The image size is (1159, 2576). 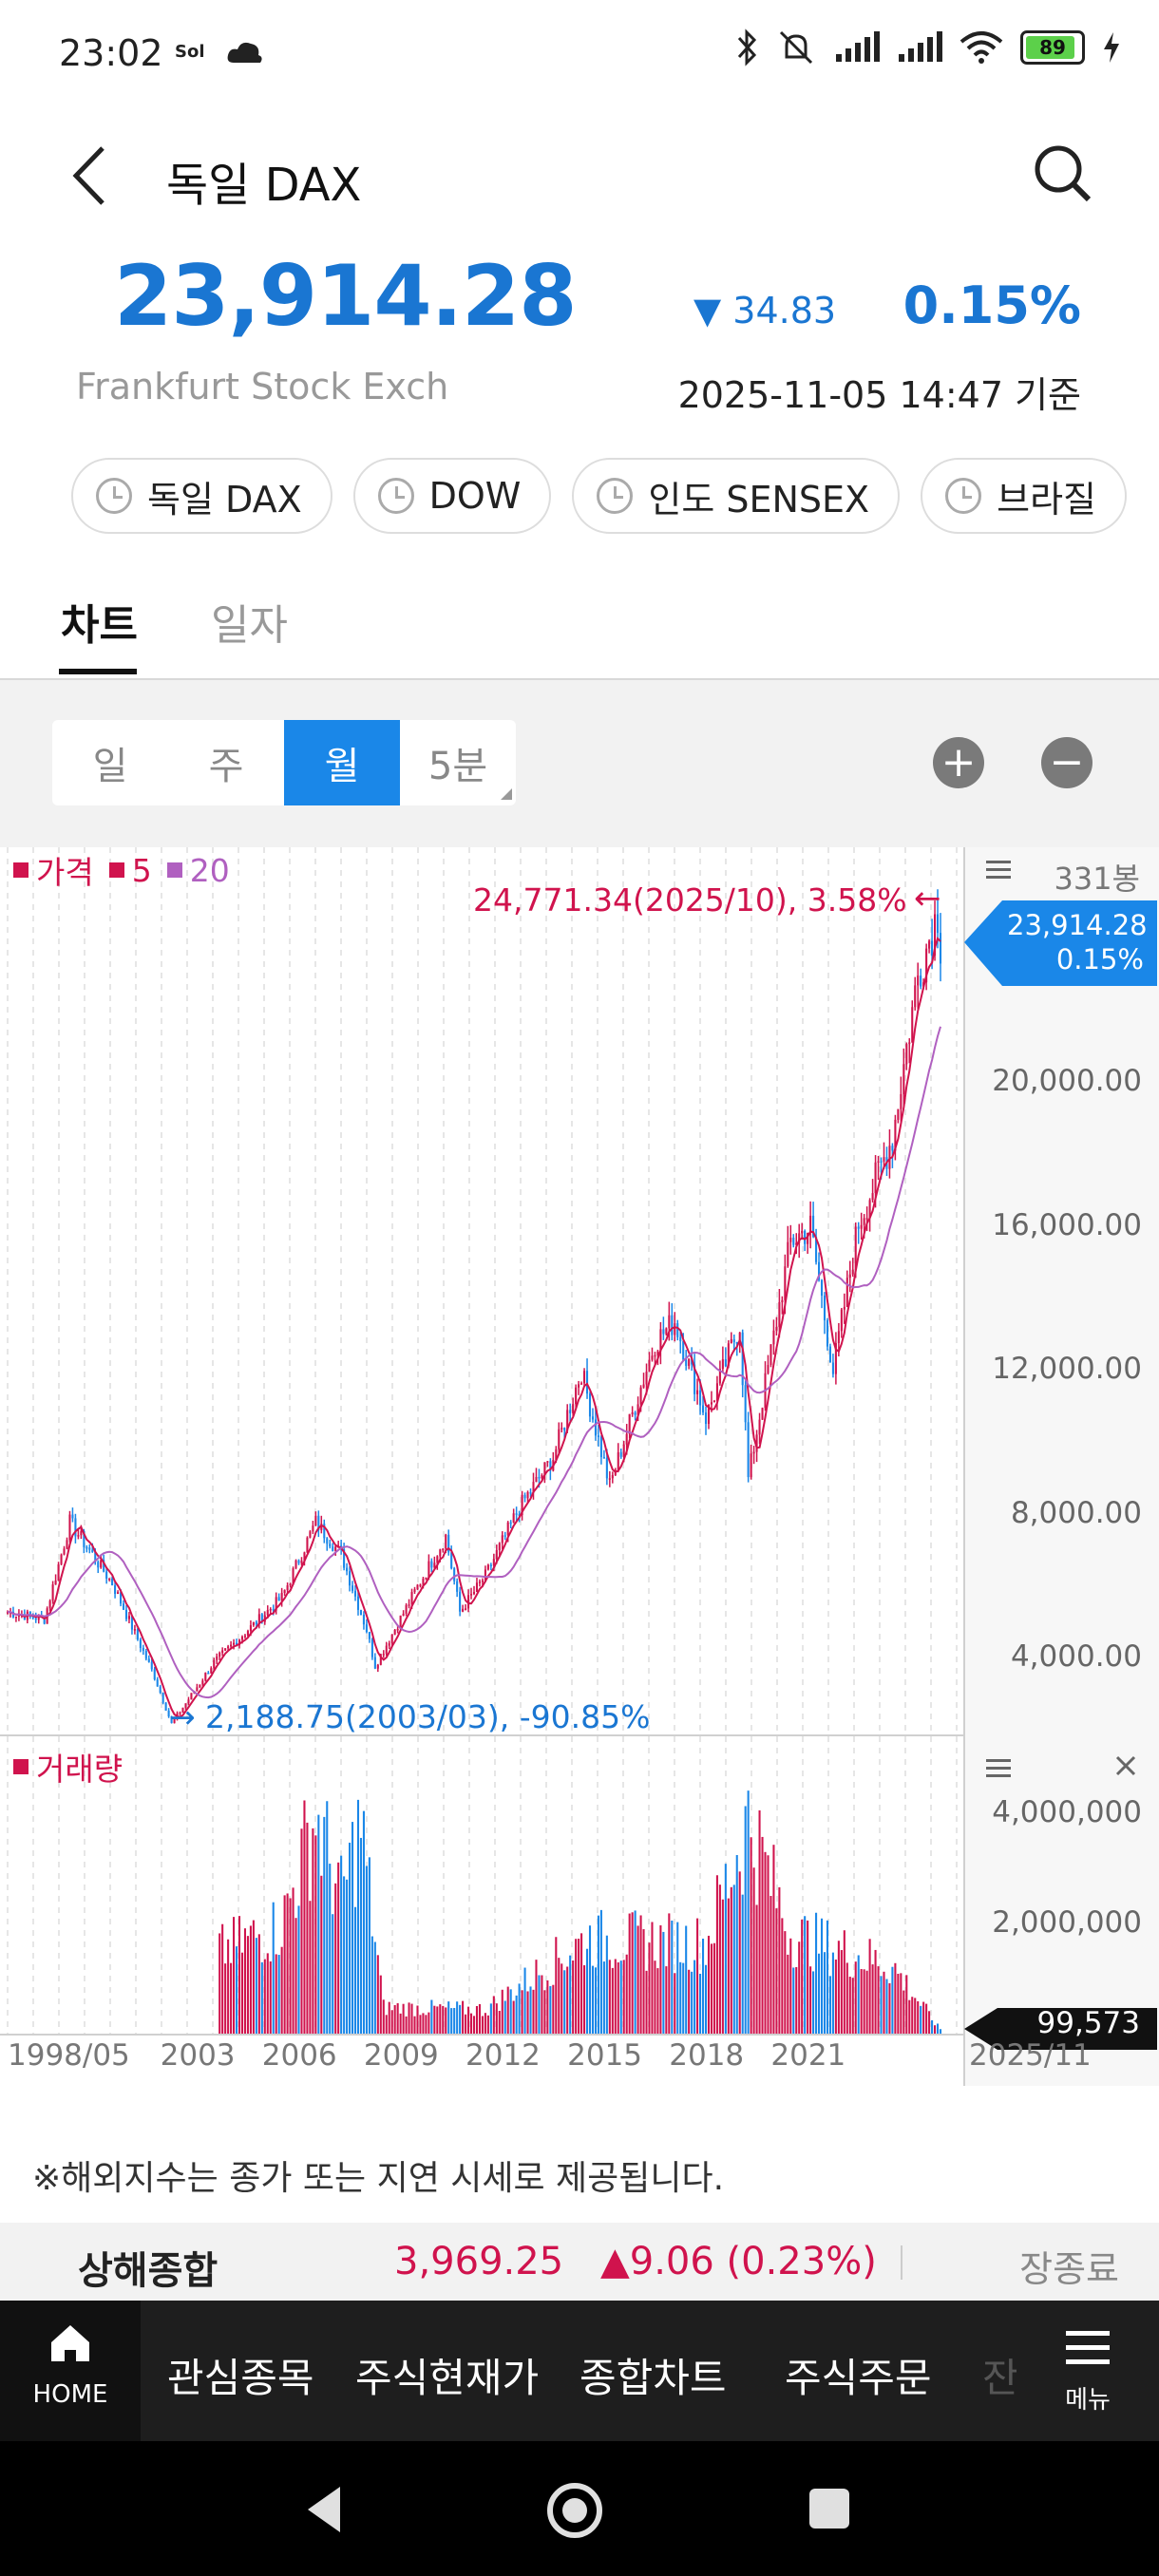 I want to click on zoom-out-button: −, so click(x=1066, y=762).